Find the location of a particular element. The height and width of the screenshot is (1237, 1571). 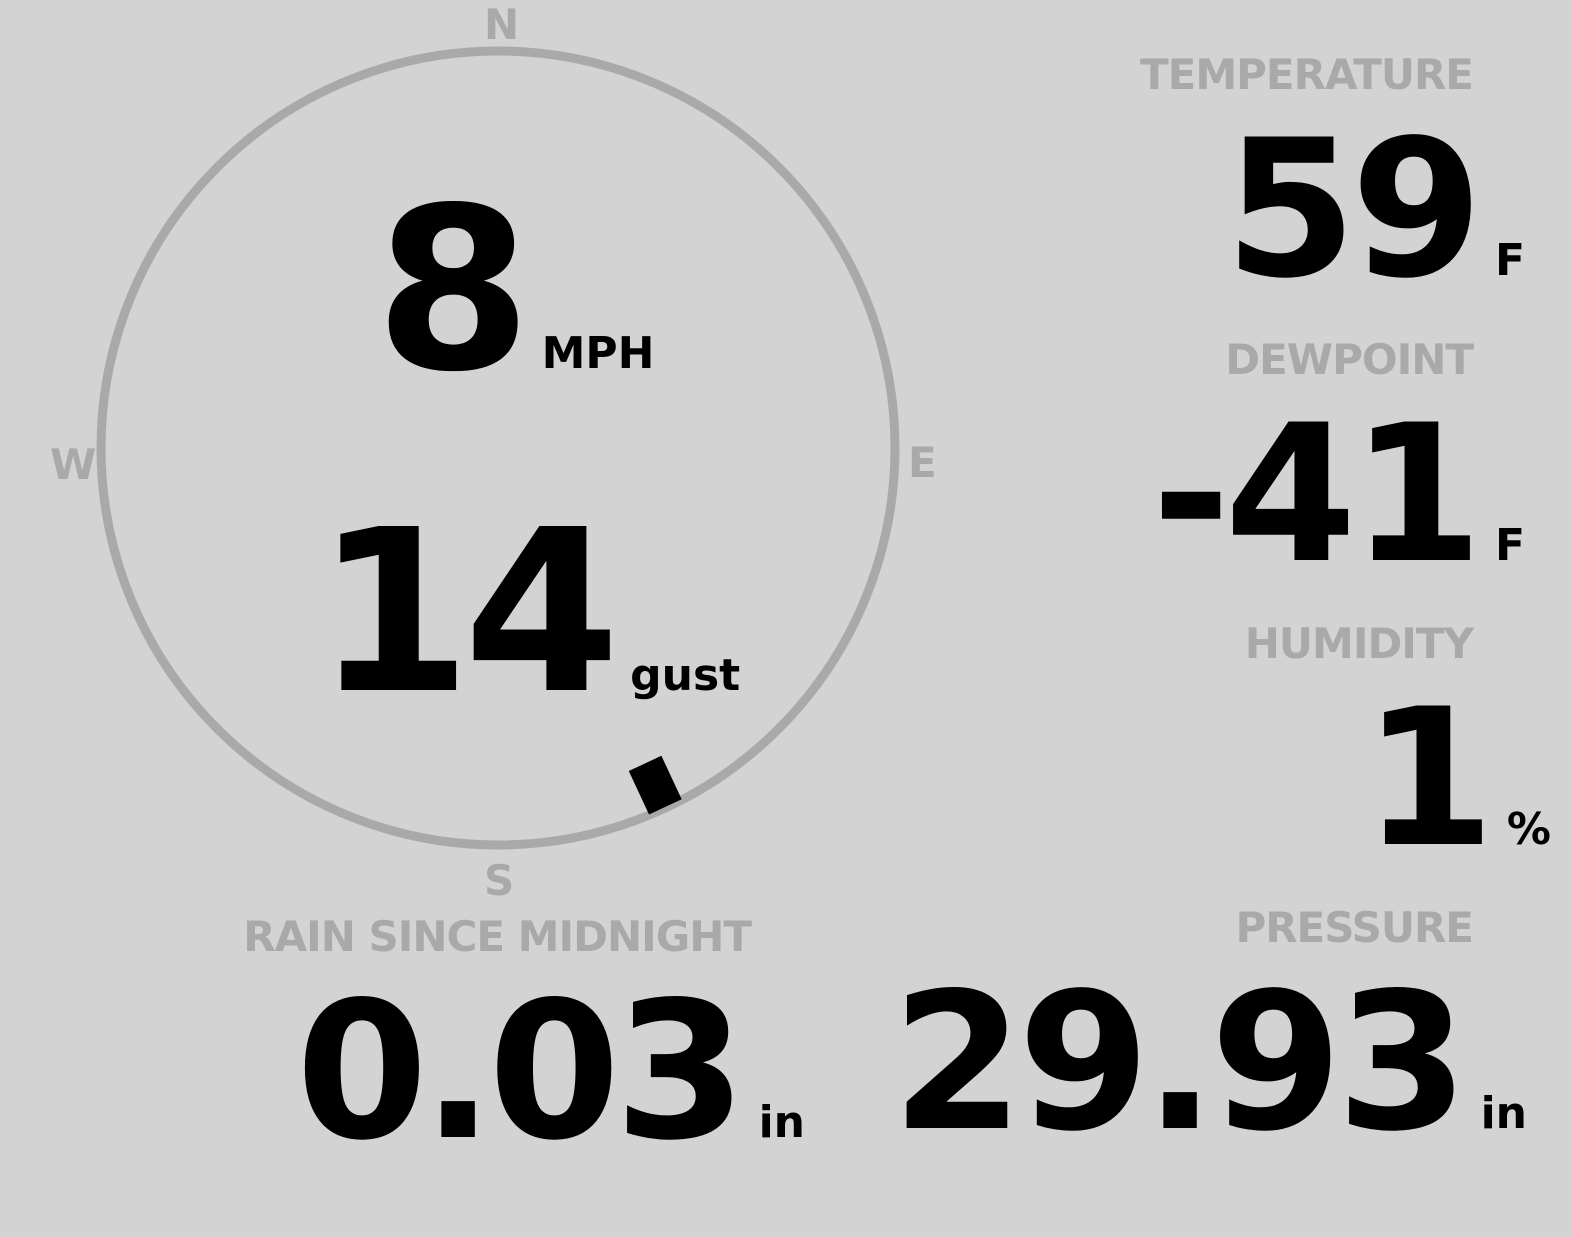

dewpoint-value: -41 is located at coordinates (1317, 495).